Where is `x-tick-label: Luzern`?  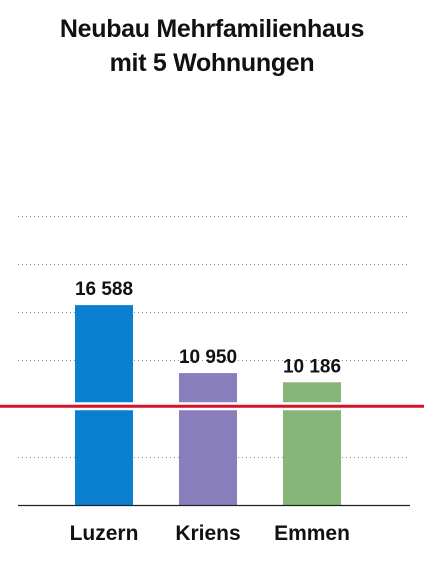 x-tick-label: Luzern is located at coordinates (104, 533).